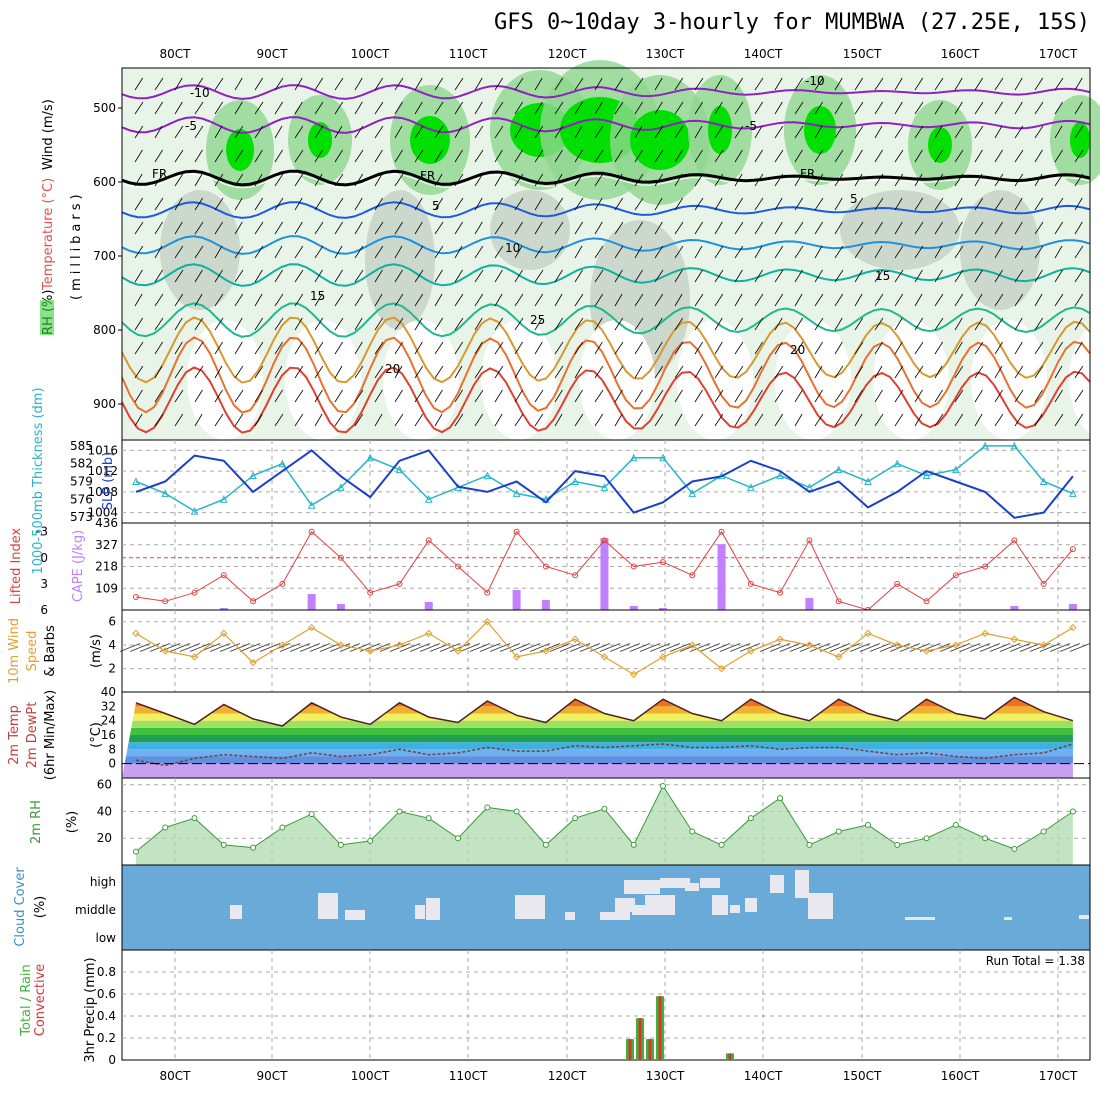  I want to click on time-tick-label-top: 170CT, so click(1058, 54).